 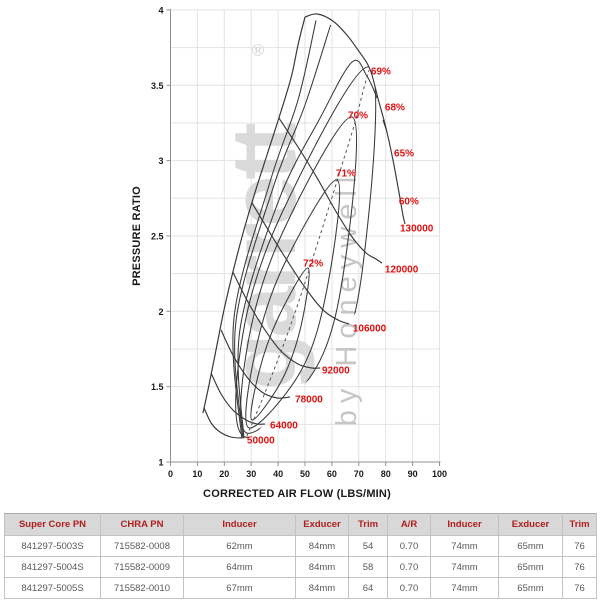 What do you see at coordinates (368, 546) in the screenshot?
I see `table-cell: 54` at bounding box center [368, 546].